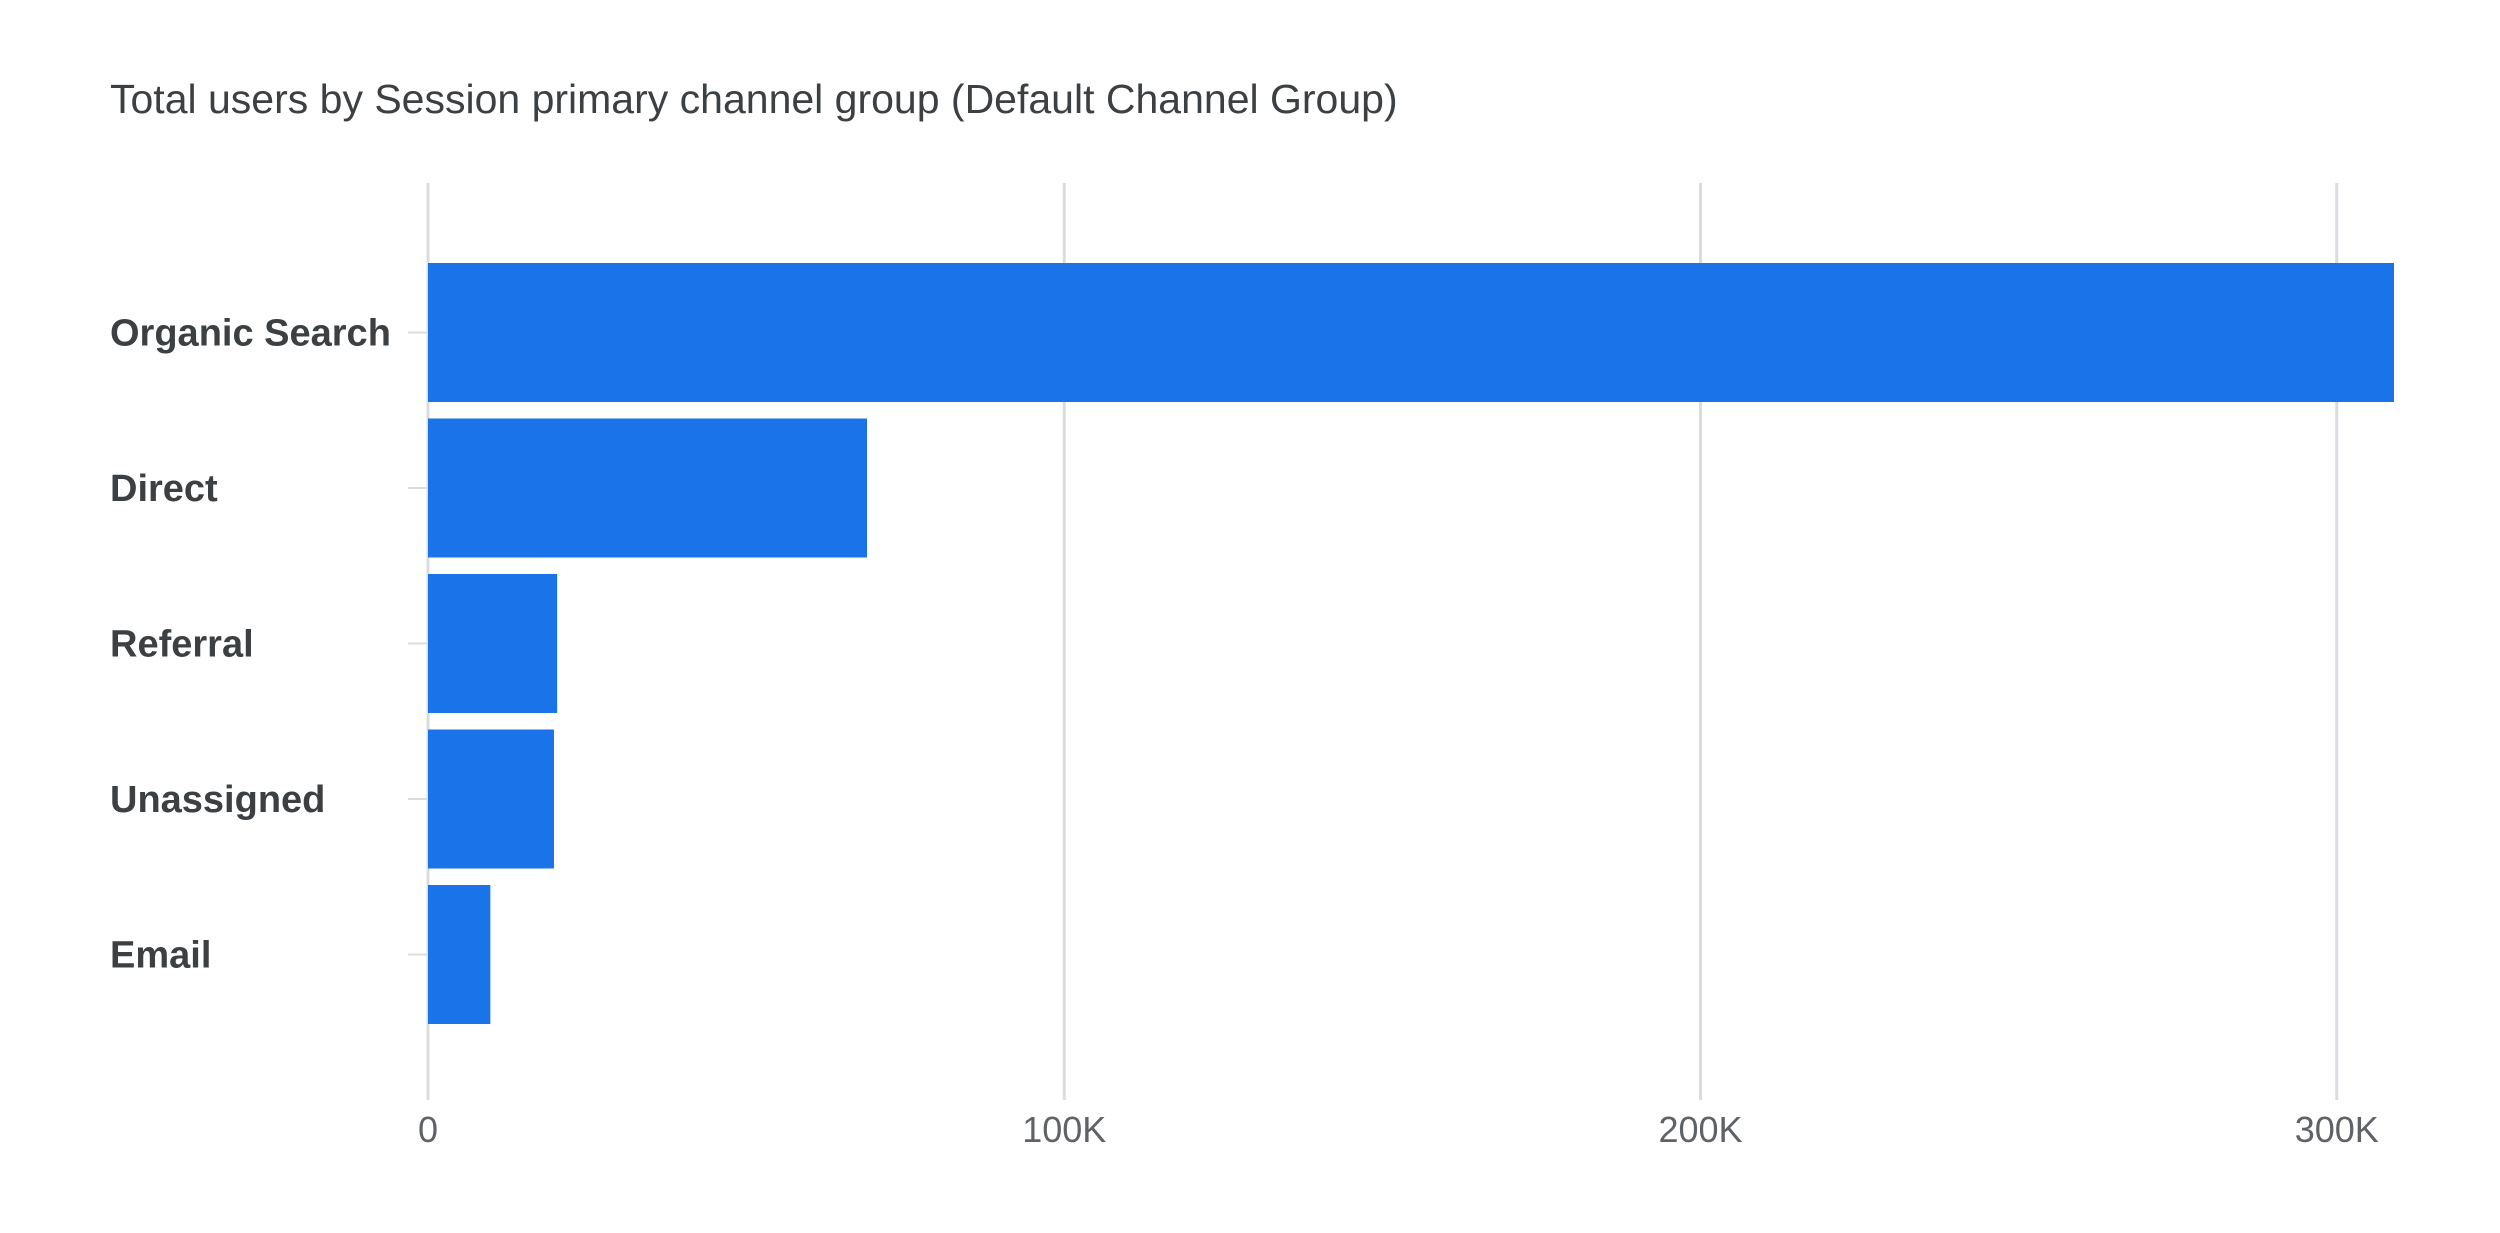 The image size is (2500, 1233). What do you see at coordinates (2337, 1129) in the screenshot?
I see `x-tick-label: 300K` at bounding box center [2337, 1129].